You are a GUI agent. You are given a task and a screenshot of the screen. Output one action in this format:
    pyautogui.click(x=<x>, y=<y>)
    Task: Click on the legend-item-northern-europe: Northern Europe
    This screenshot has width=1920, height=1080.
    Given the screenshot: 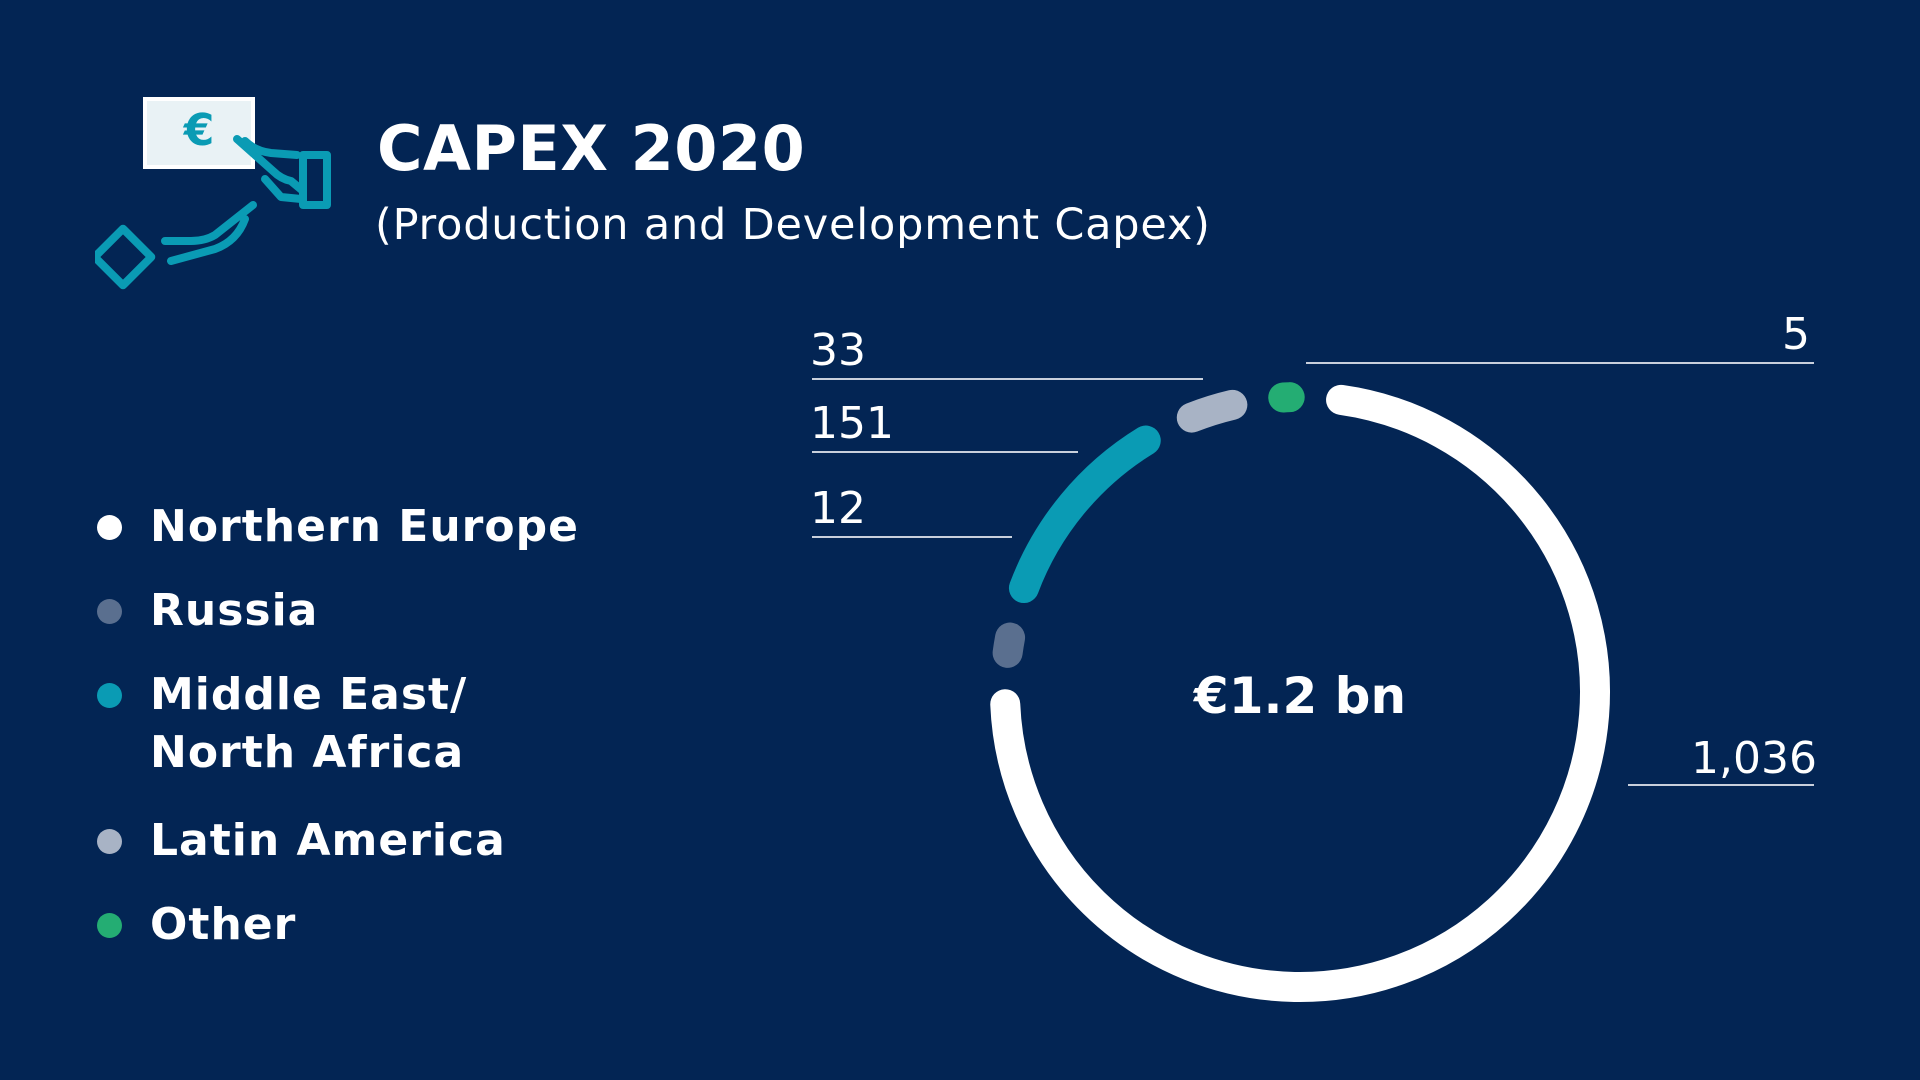 What is the action you would take?
    pyautogui.click(x=338, y=527)
    